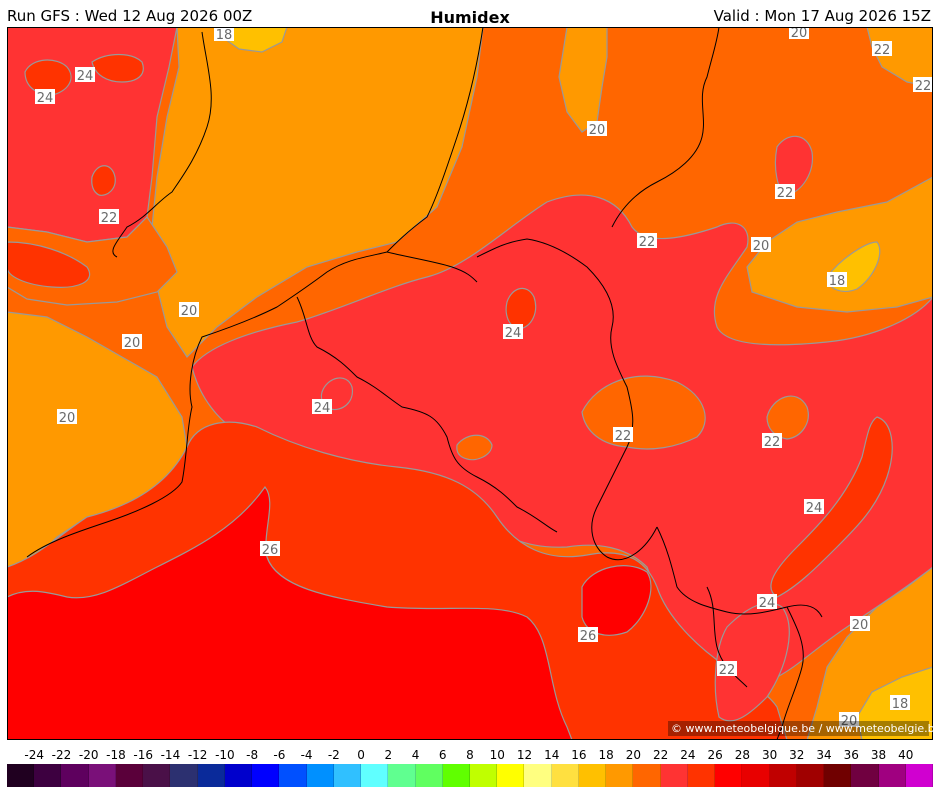 This screenshot has width=940, height=800. What do you see at coordinates (48, 77) in the screenshot?
I see `field-26-top-left` at bounding box center [48, 77].